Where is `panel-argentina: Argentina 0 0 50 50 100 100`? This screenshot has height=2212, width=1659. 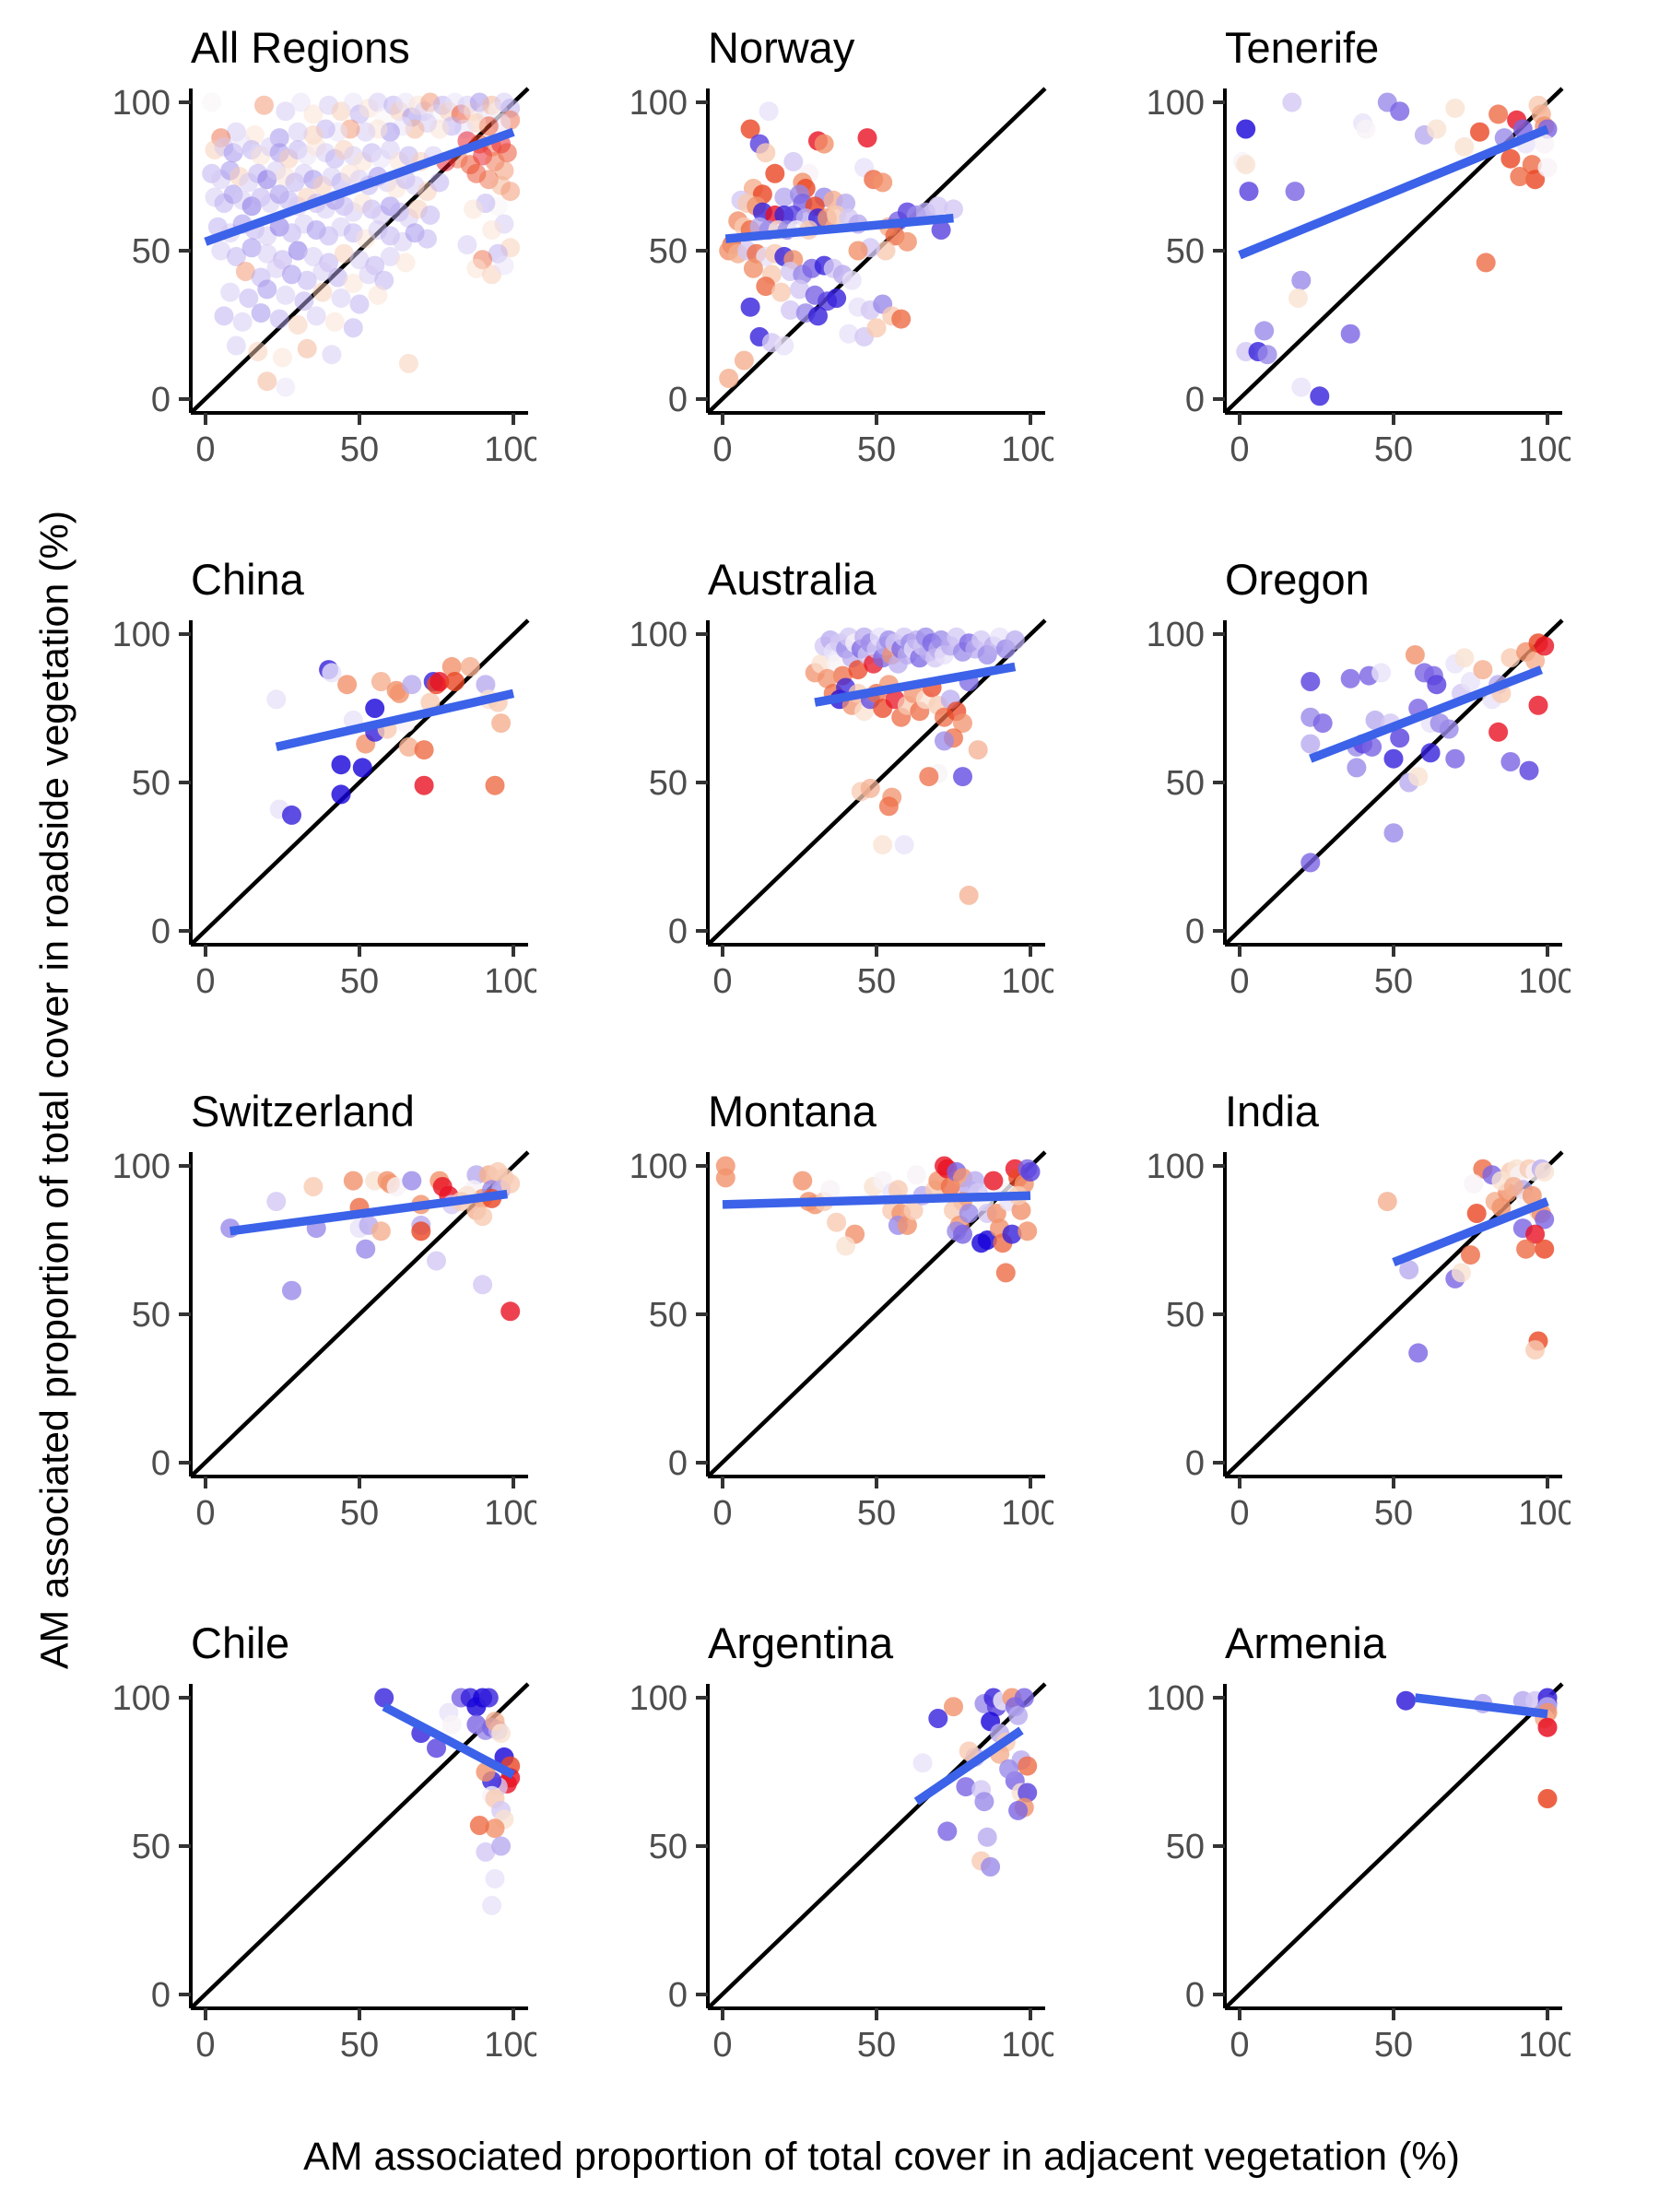 panel-argentina: Argentina 0 0 50 50 100 100 is located at coordinates (878, 1869).